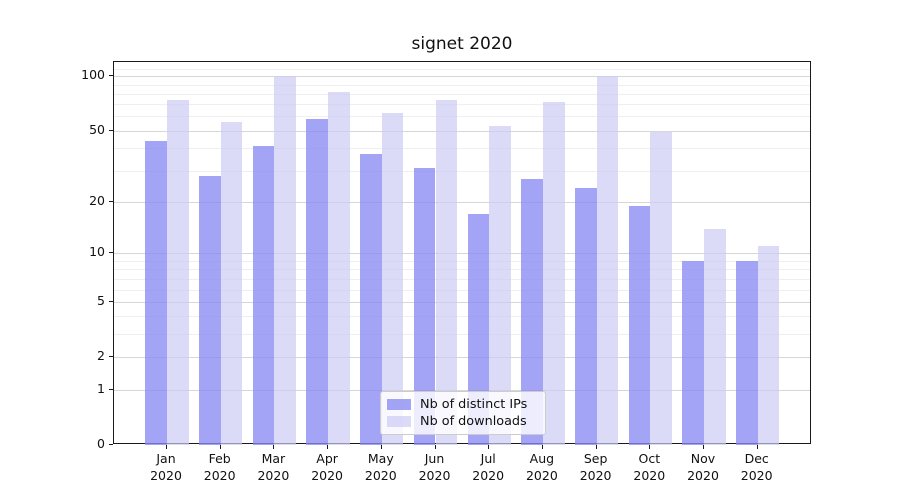  Describe the element at coordinates (542, 458) in the screenshot. I see `x-label-month-aug: Aug` at that location.